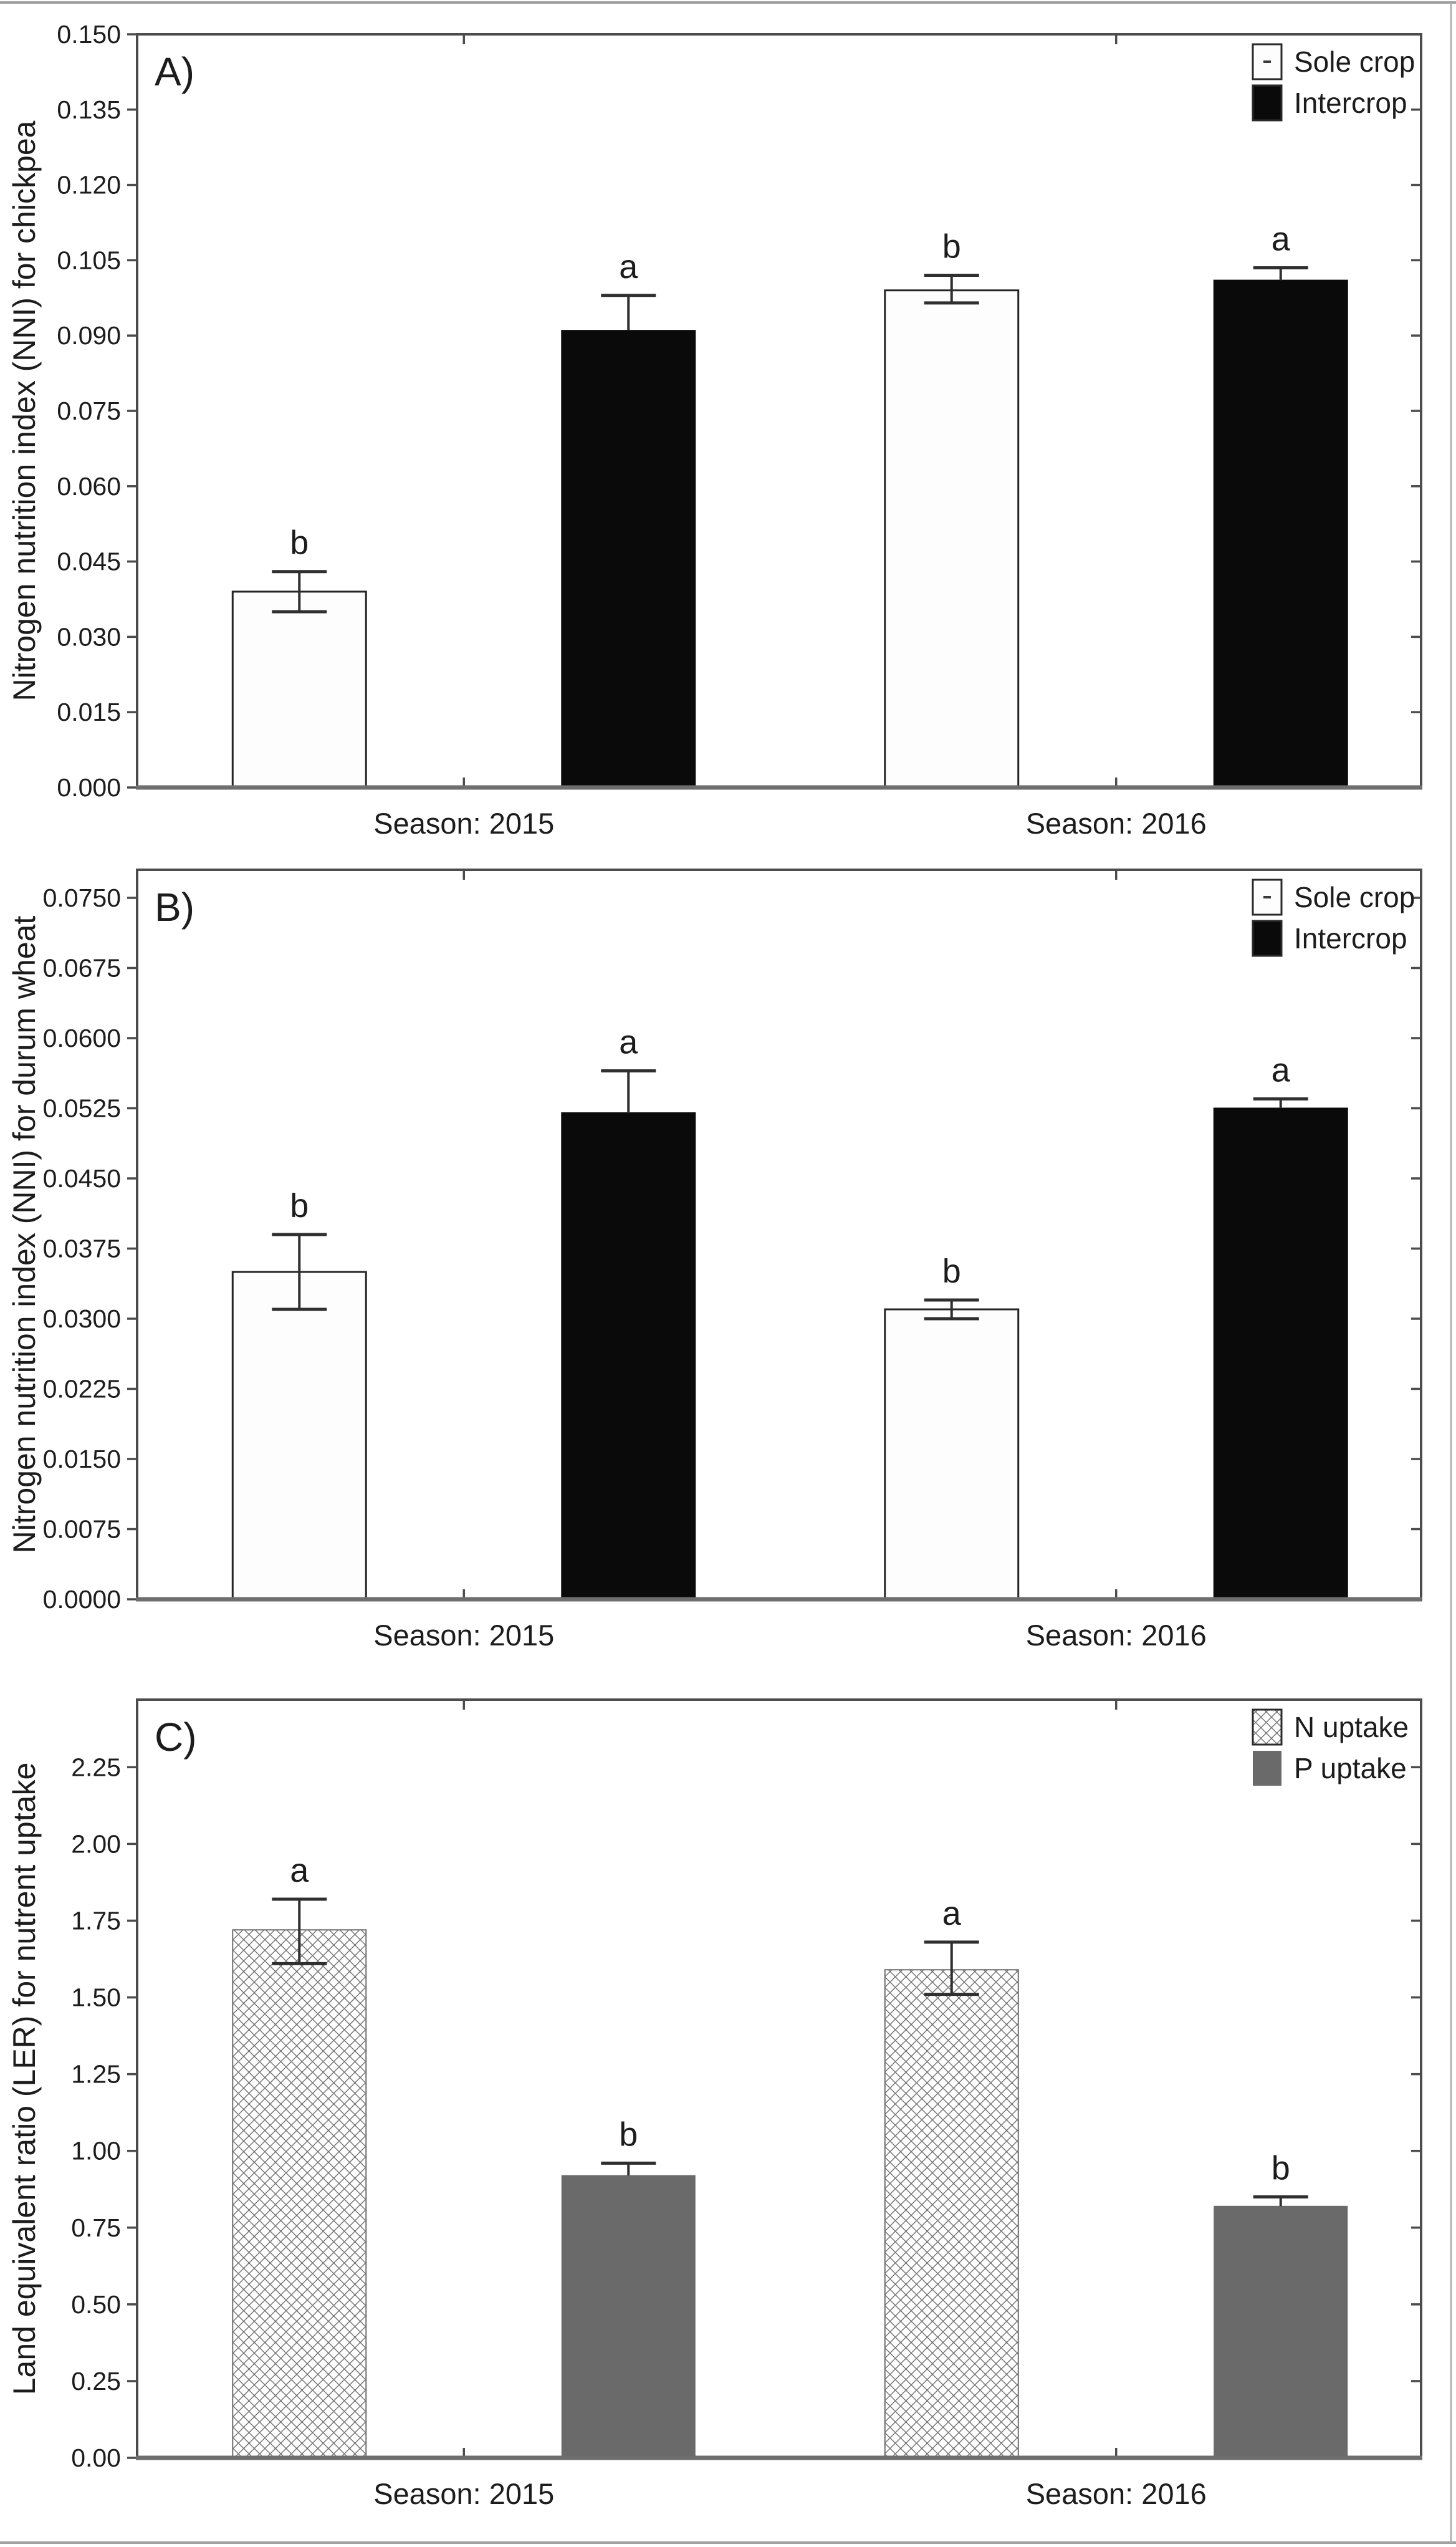 This screenshot has height=2547, width=1456. I want to click on y-tick-label: 0.0600, so click(82, 1038).